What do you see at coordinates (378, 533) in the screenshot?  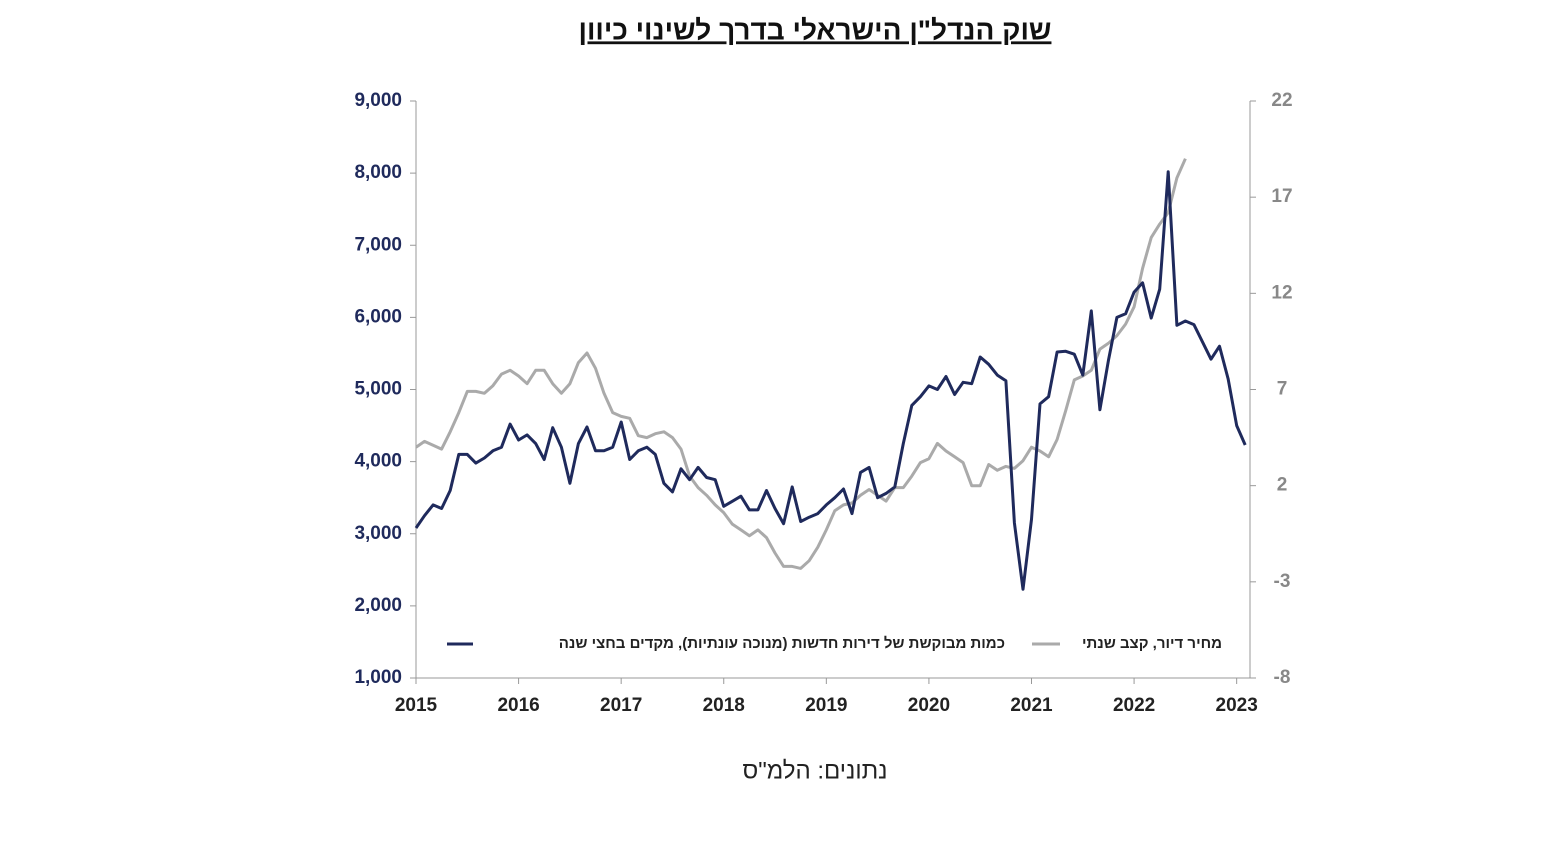 I see `y-tick-label: 3,000` at bounding box center [378, 533].